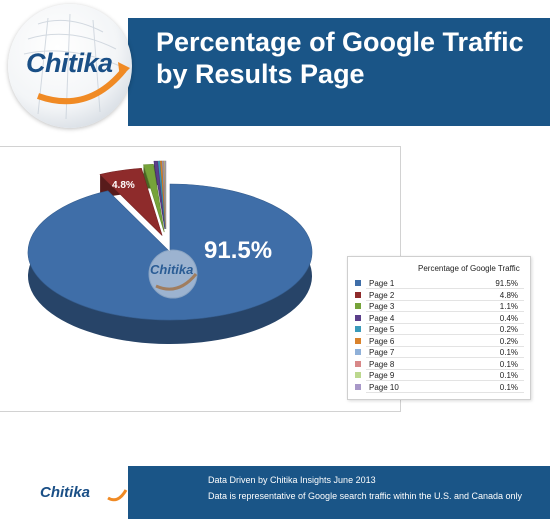 The height and width of the screenshot is (526, 550). I want to click on legend-title: Percentage of Google Traffic, so click(469, 268).